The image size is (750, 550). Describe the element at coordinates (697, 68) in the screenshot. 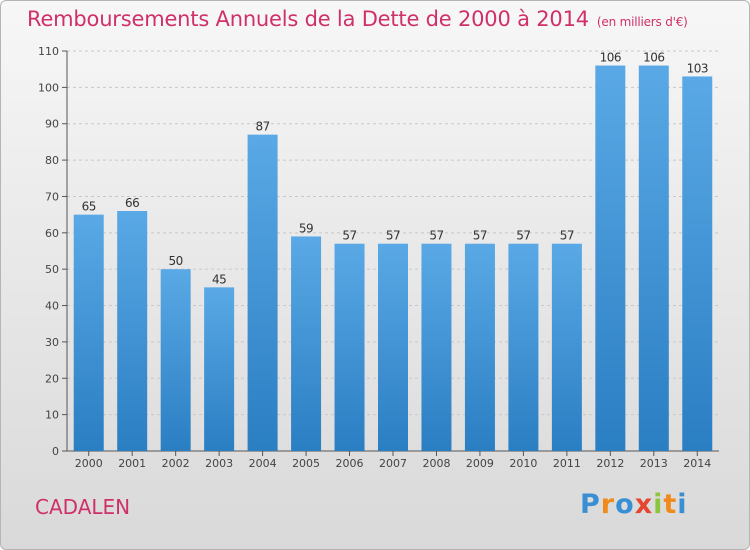

I see `data-label-2014: 103` at that location.